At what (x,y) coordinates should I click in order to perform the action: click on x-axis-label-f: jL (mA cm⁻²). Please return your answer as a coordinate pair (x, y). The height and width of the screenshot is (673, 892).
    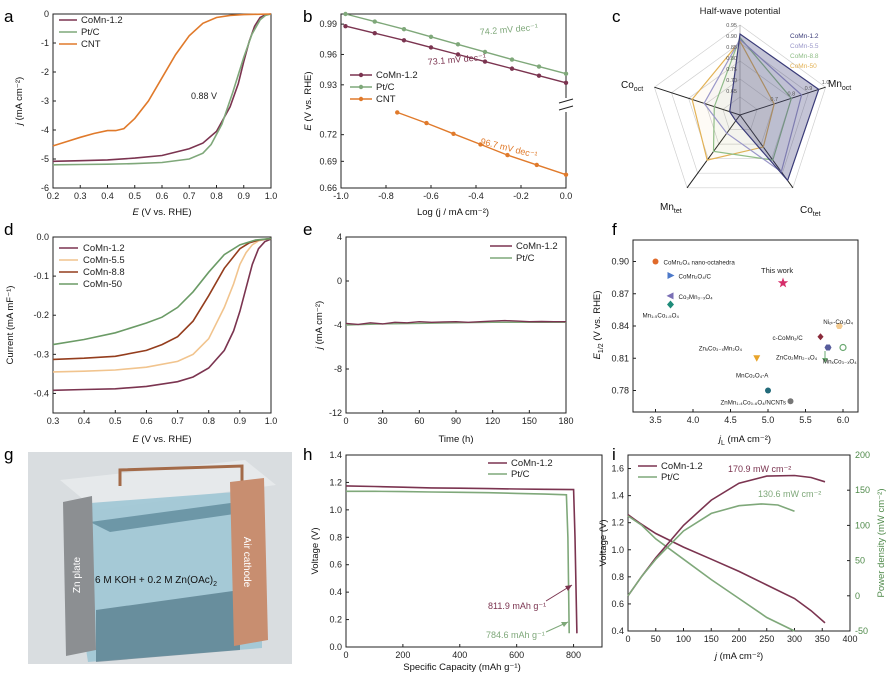
    Looking at the image, I should click on (744, 440).